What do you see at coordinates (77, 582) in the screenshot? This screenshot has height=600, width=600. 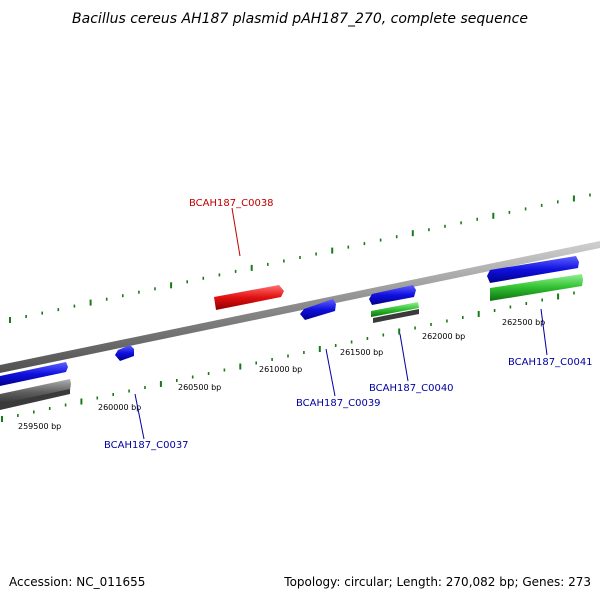 I see `accession-text: Accession: NC_011655` at bounding box center [77, 582].